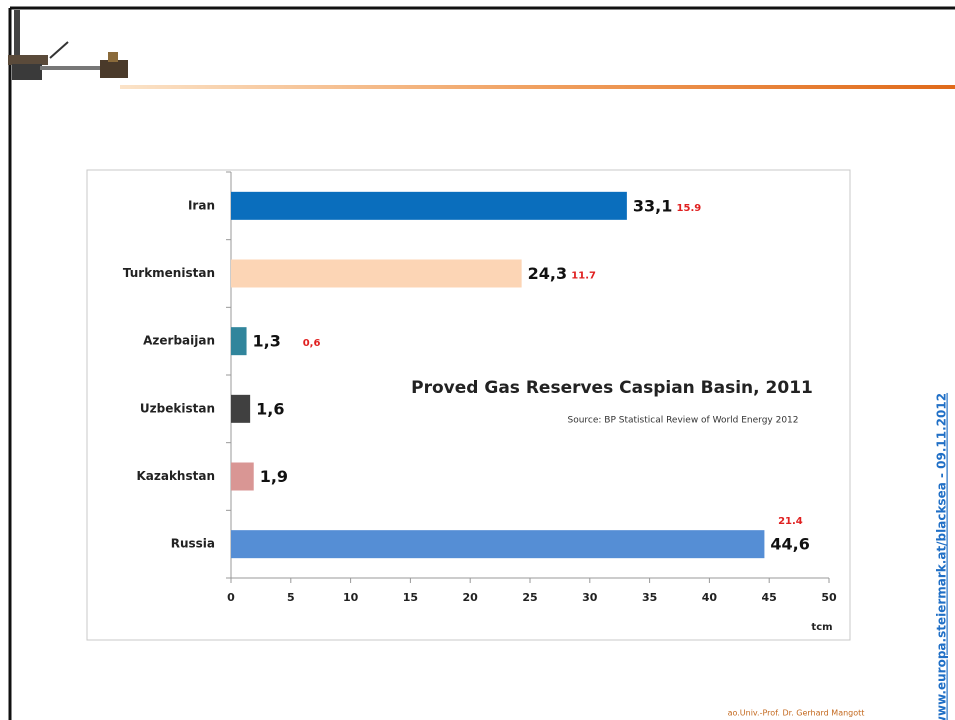 The height and width of the screenshot is (720, 955). Describe the element at coordinates (547, 273) in the screenshot. I see `value-label: 24,3` at that location.